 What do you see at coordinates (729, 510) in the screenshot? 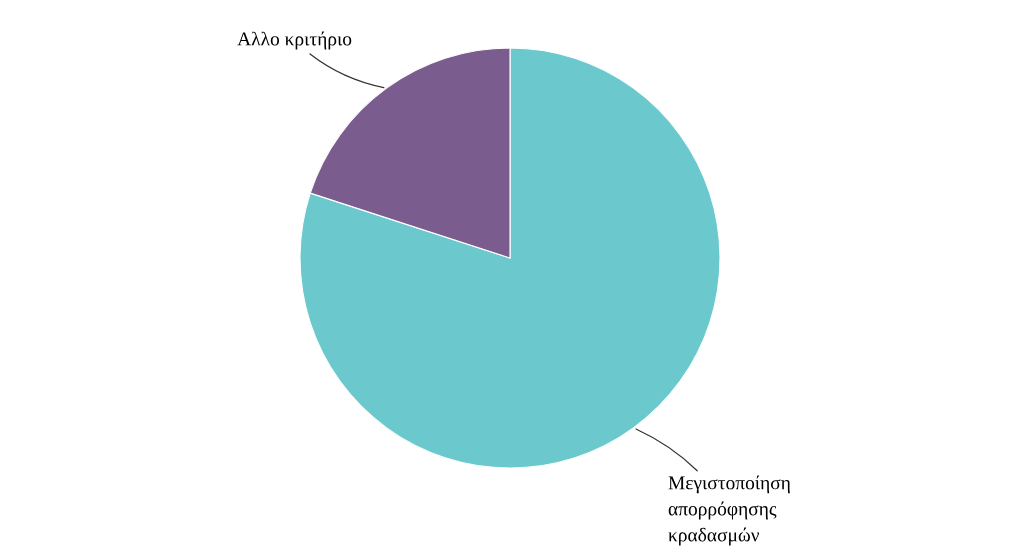
I see `slice-label: Μεγιστοποίηση απορρόφησης κραδασμών` at bounding box center [729, 510].